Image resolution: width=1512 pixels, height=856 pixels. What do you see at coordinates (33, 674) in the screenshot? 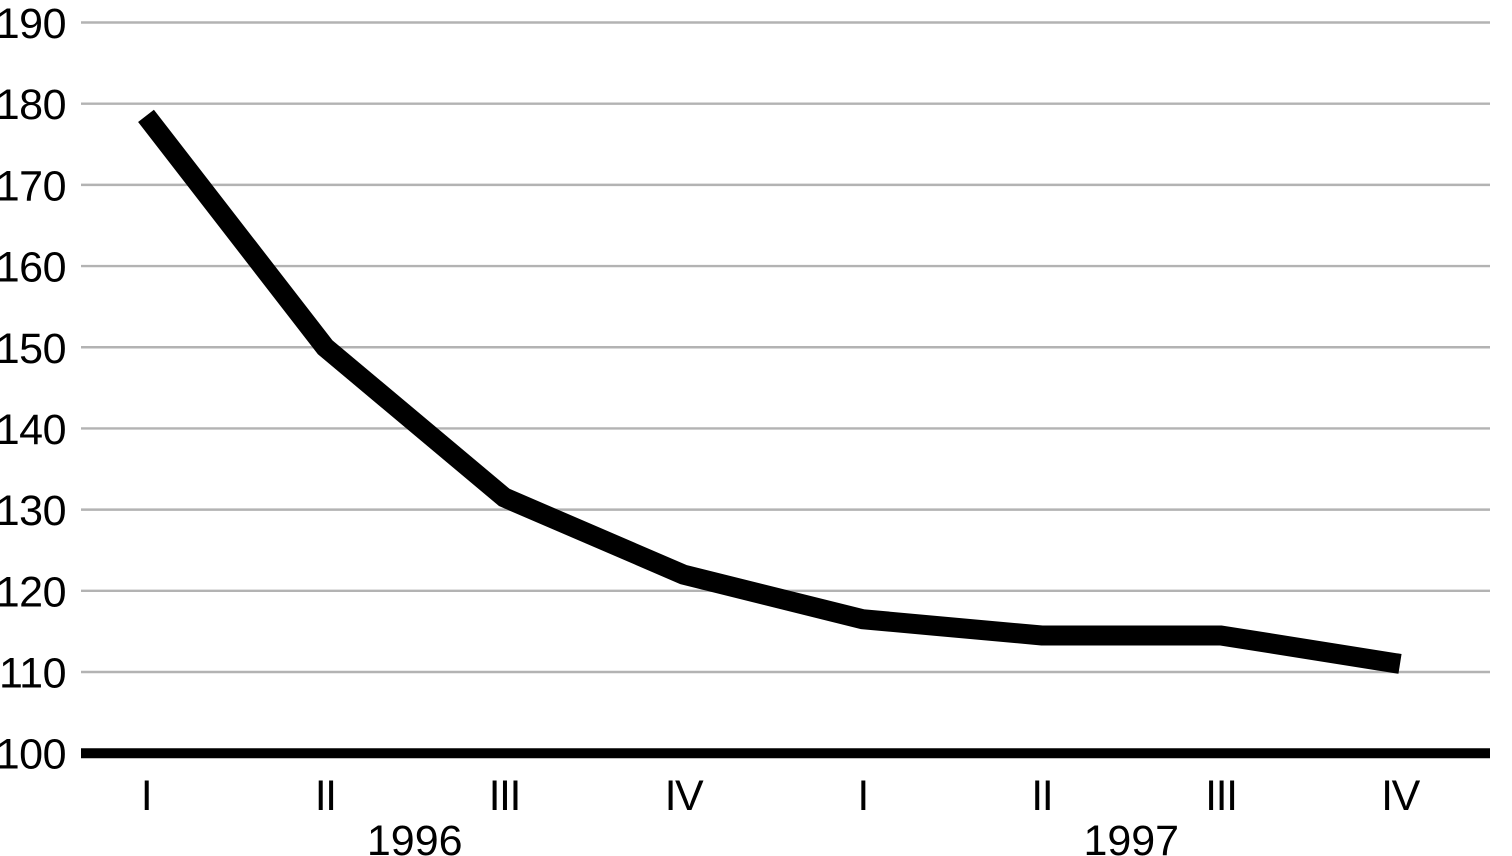
I see `y-axis-tick-label: 110` at bounding box center [33, 674].